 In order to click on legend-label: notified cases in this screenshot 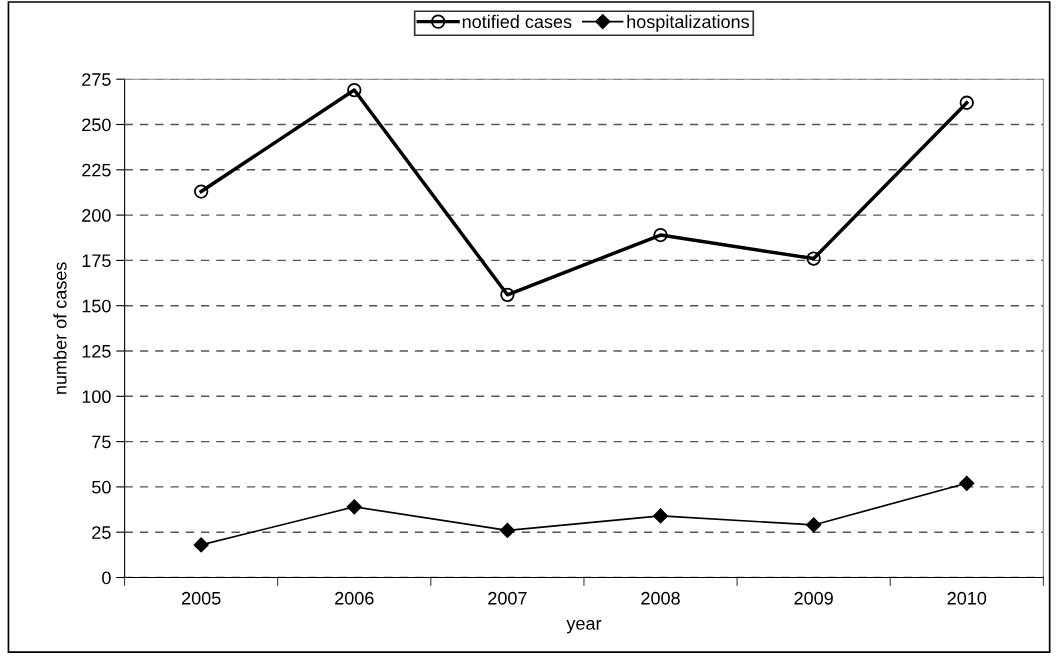, I will do `click(517, 21)`.